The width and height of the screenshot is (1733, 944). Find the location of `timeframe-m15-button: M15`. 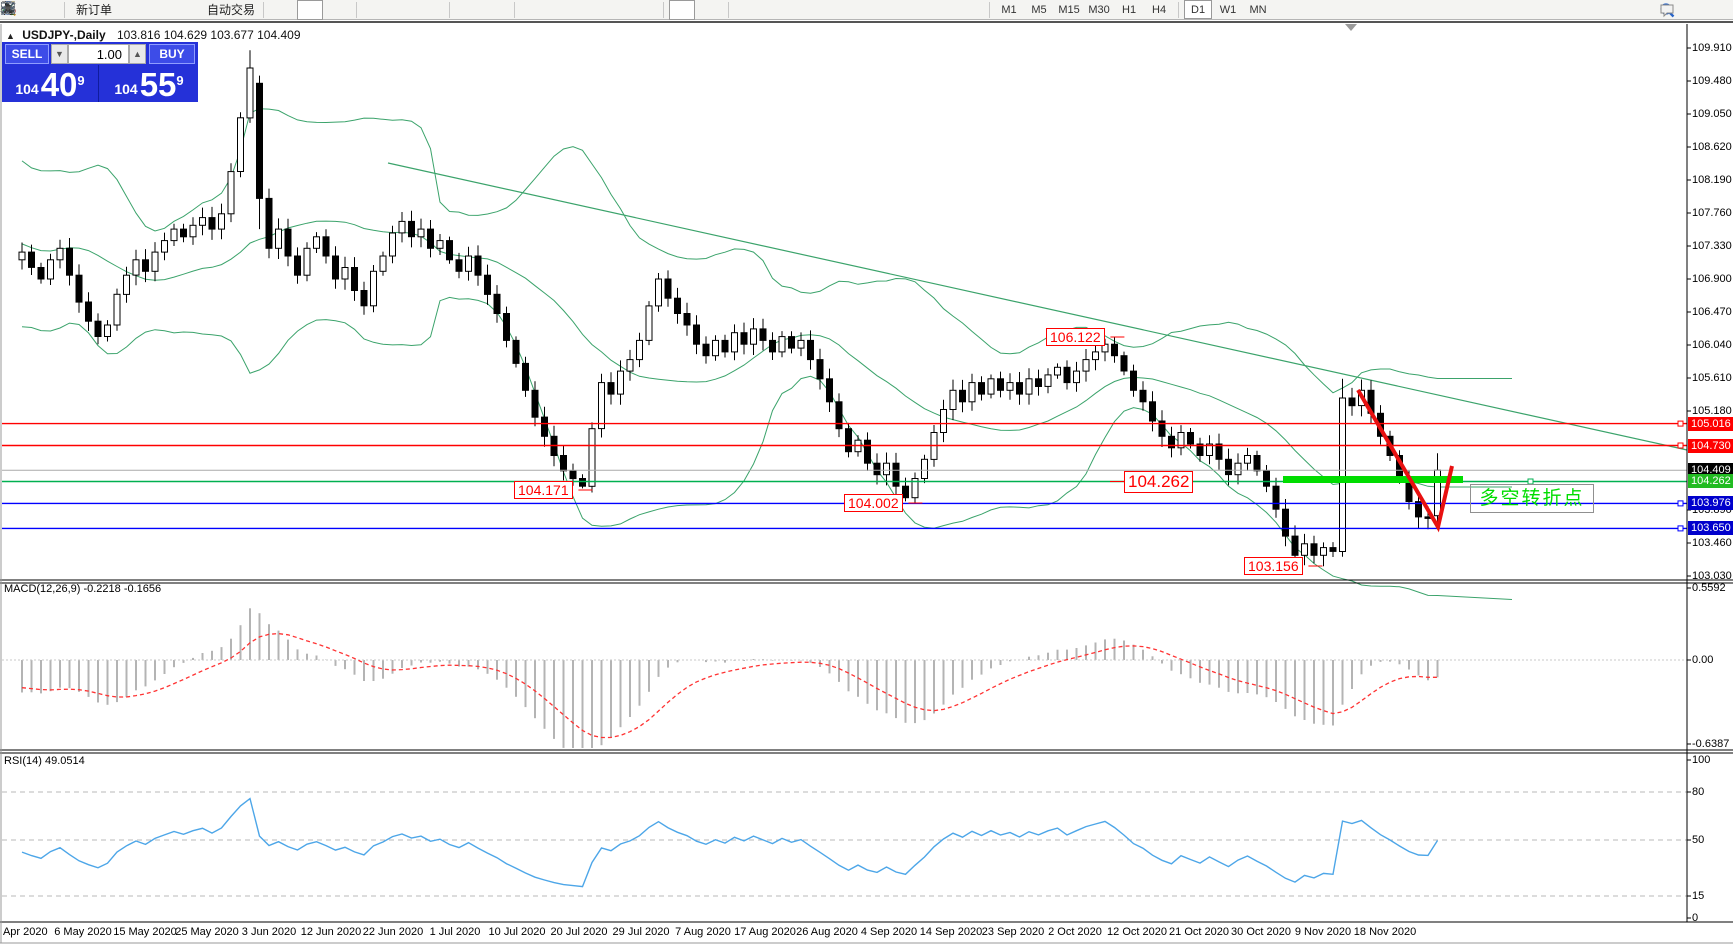

timeframe-m15-button: M15 is located at coordinates (1069, 9).